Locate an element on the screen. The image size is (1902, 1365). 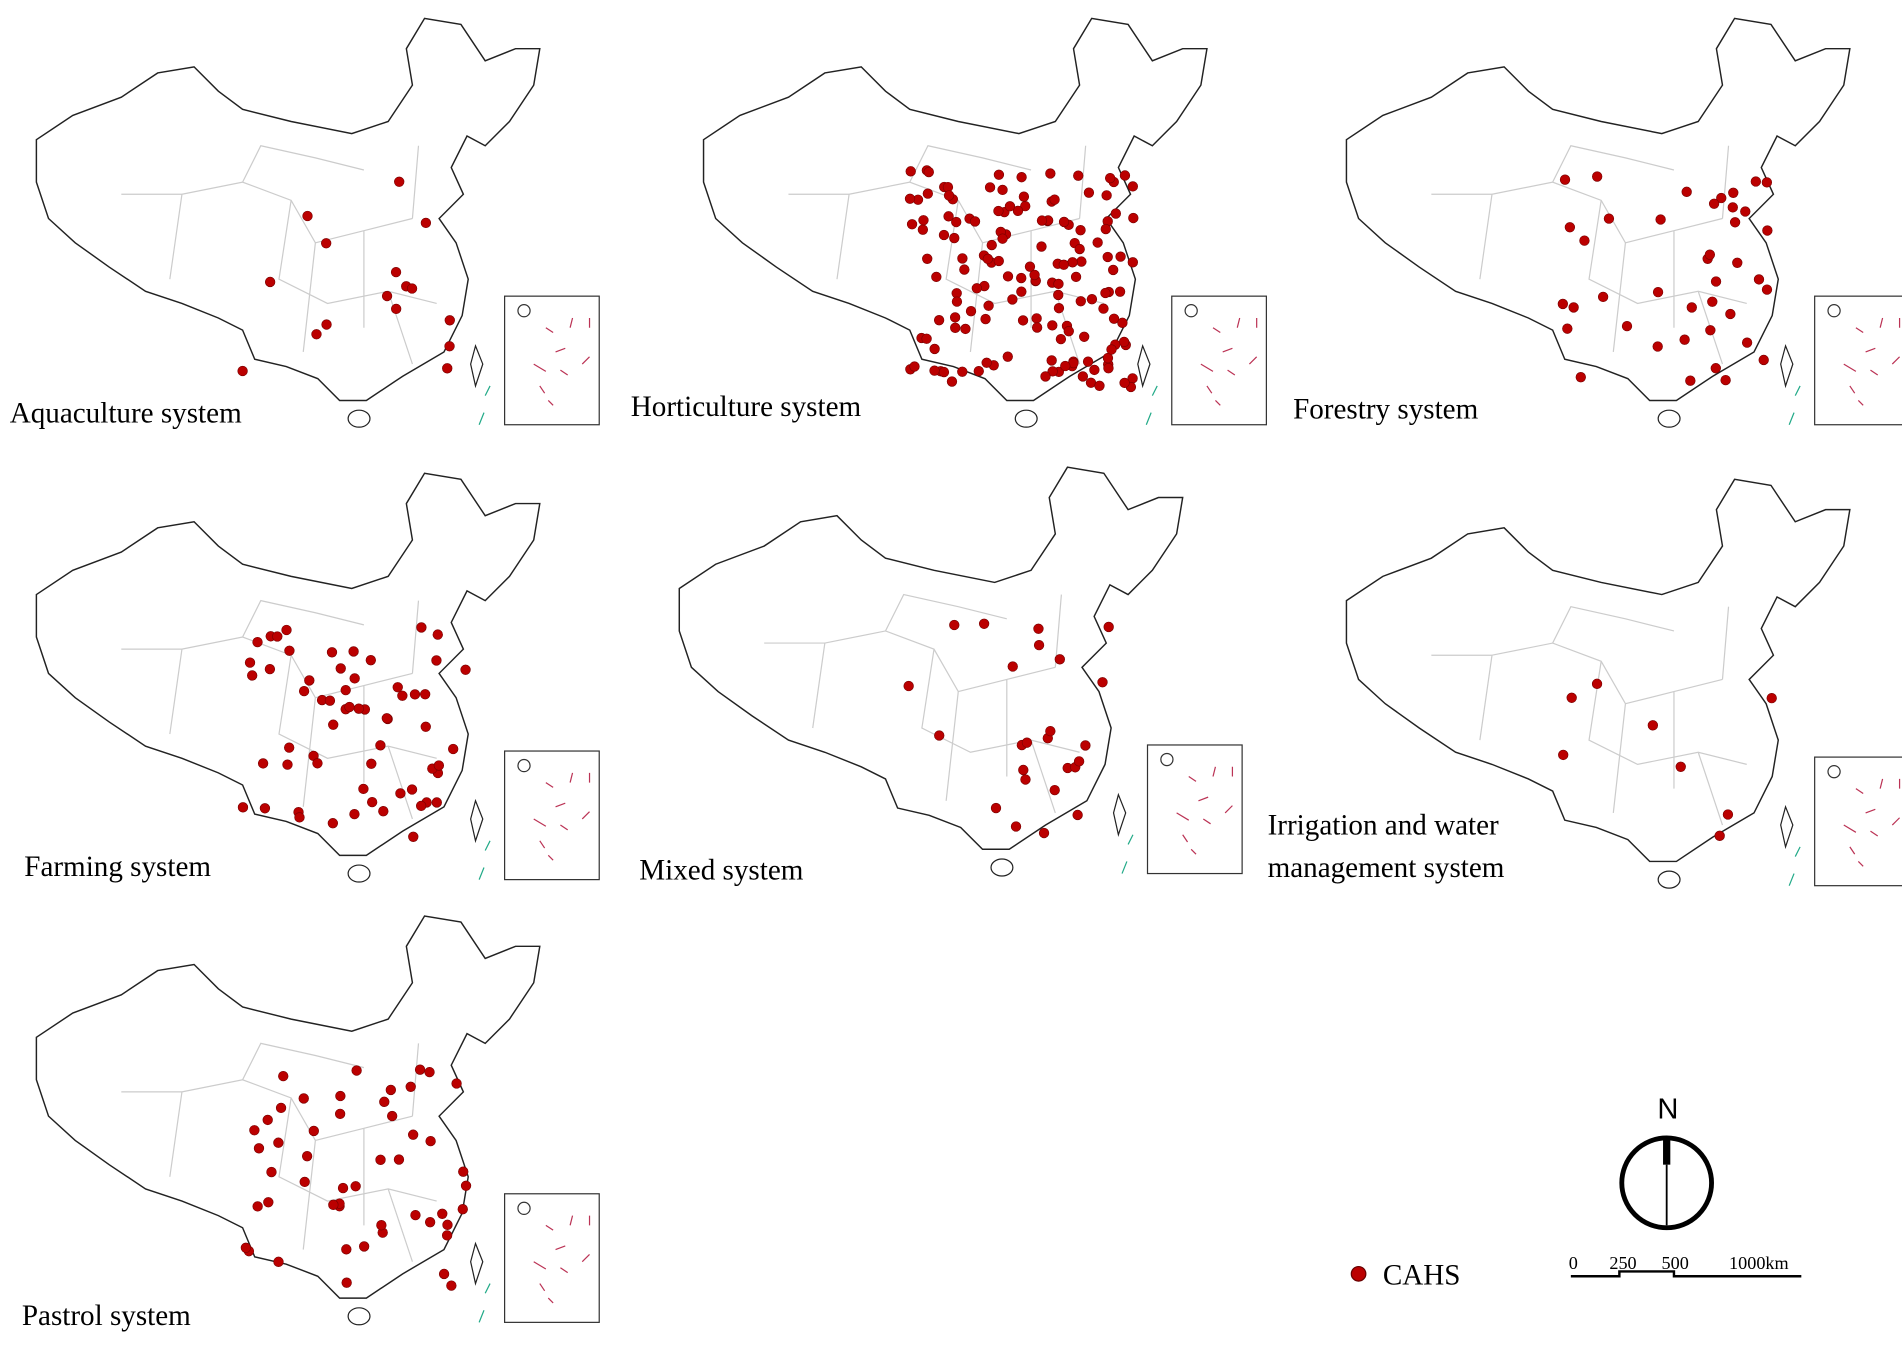
panel-label: Pastrol system is located at coordinates (106, 1316).